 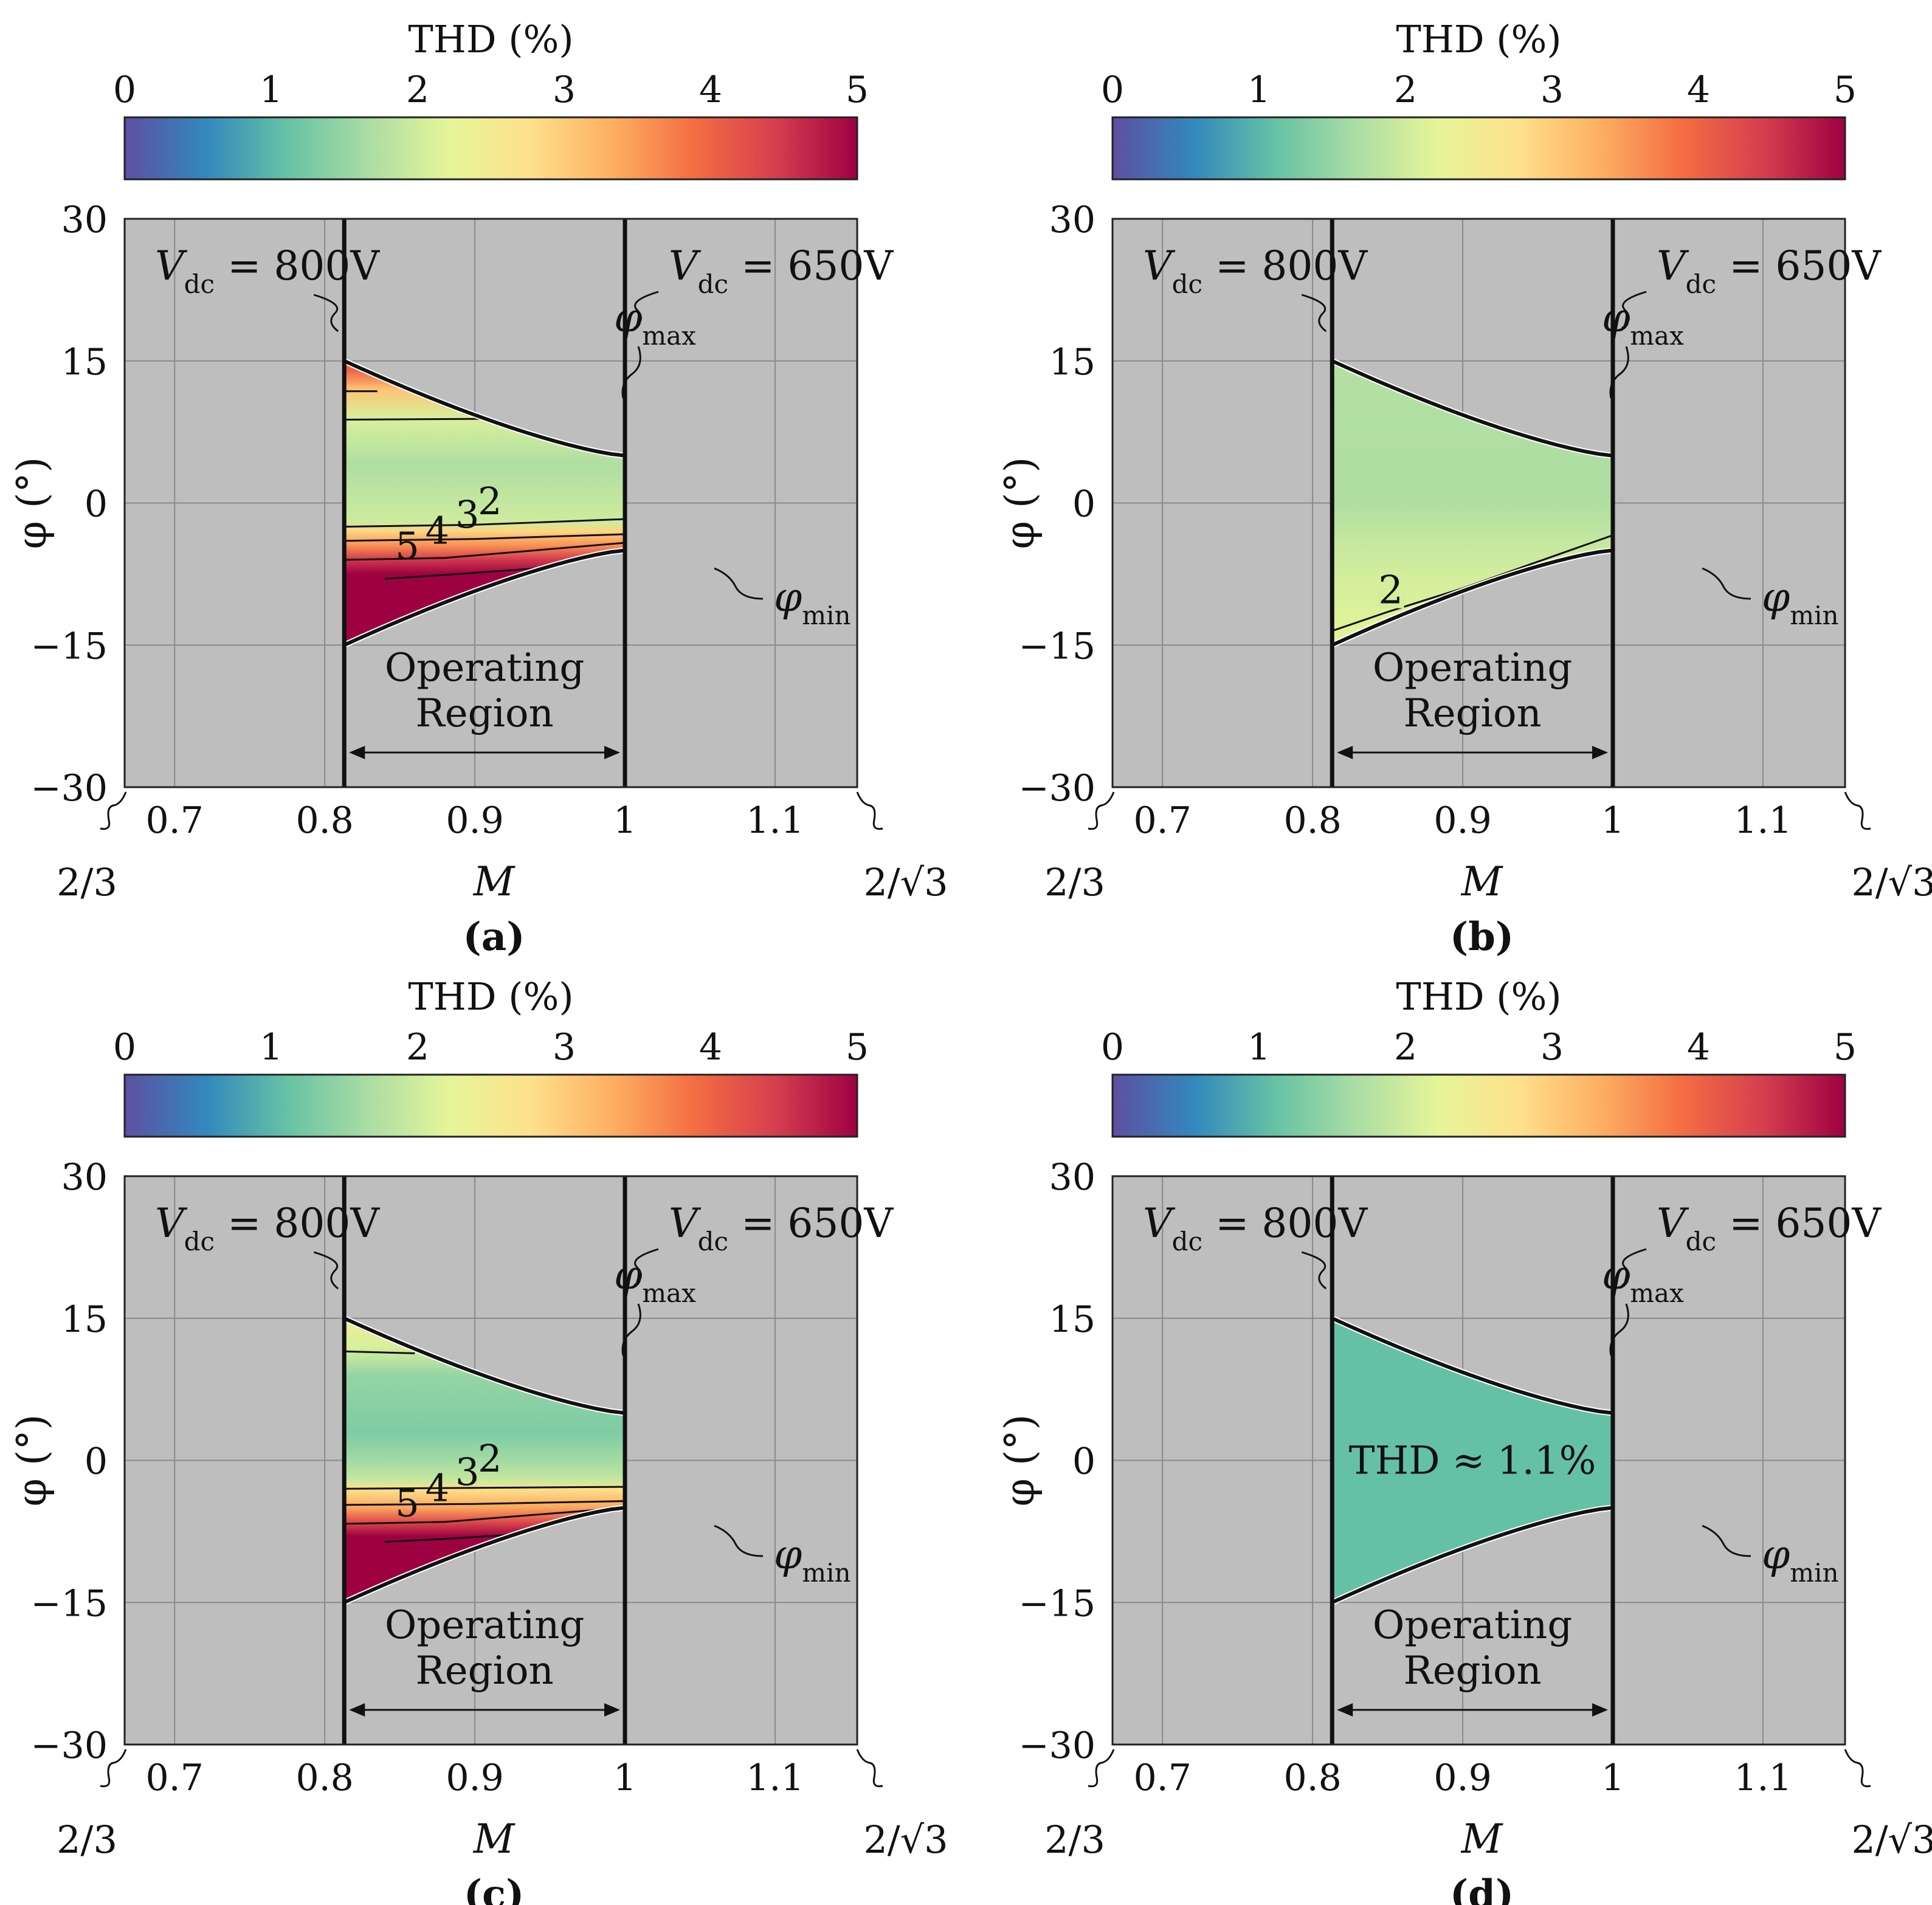 What do you see at coordinates (467, 514) in the screenshot?
I see `contour-label: 3` at bounding box center [467, 514].